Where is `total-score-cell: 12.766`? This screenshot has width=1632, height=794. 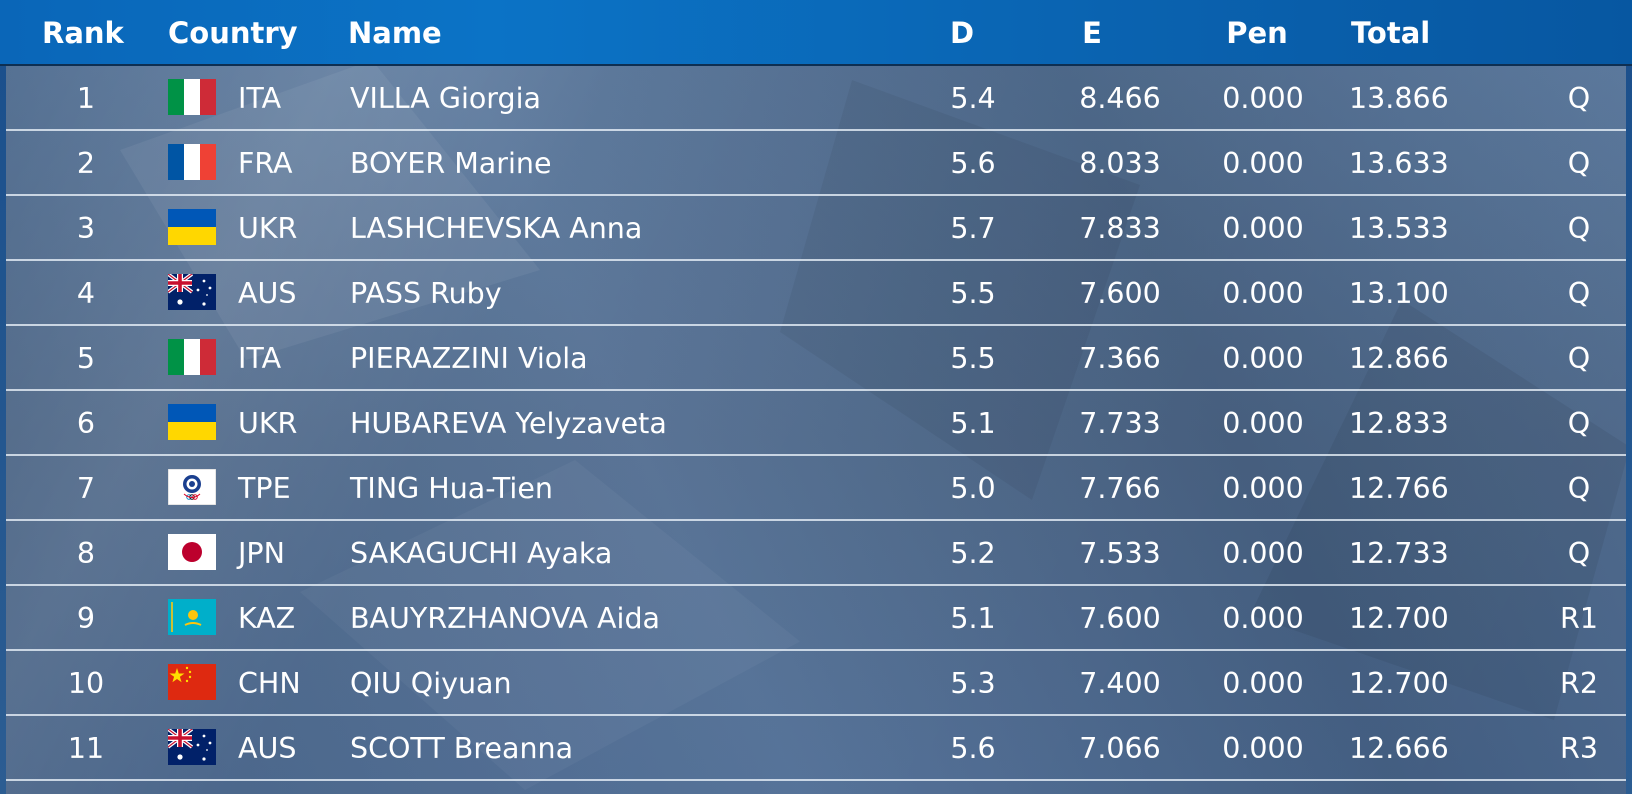 total-score-cell: 12.766 is located at coordinates (1399, 488).